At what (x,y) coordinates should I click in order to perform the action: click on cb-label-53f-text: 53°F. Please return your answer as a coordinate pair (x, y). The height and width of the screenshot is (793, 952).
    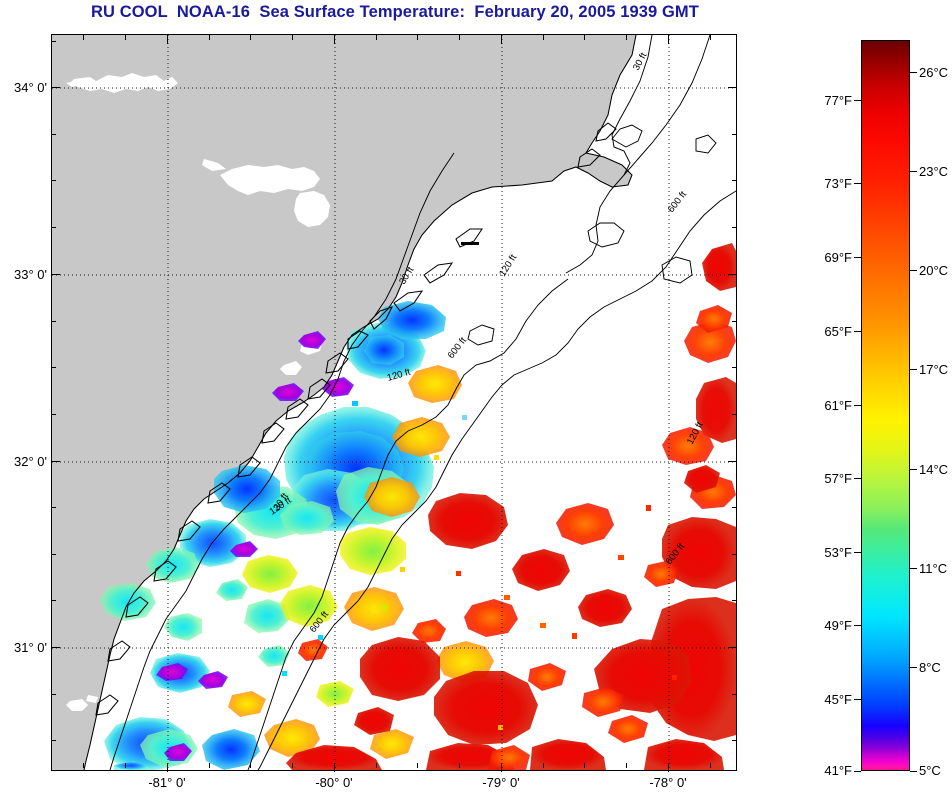
    Looking at the image, I should click on (838, 552).